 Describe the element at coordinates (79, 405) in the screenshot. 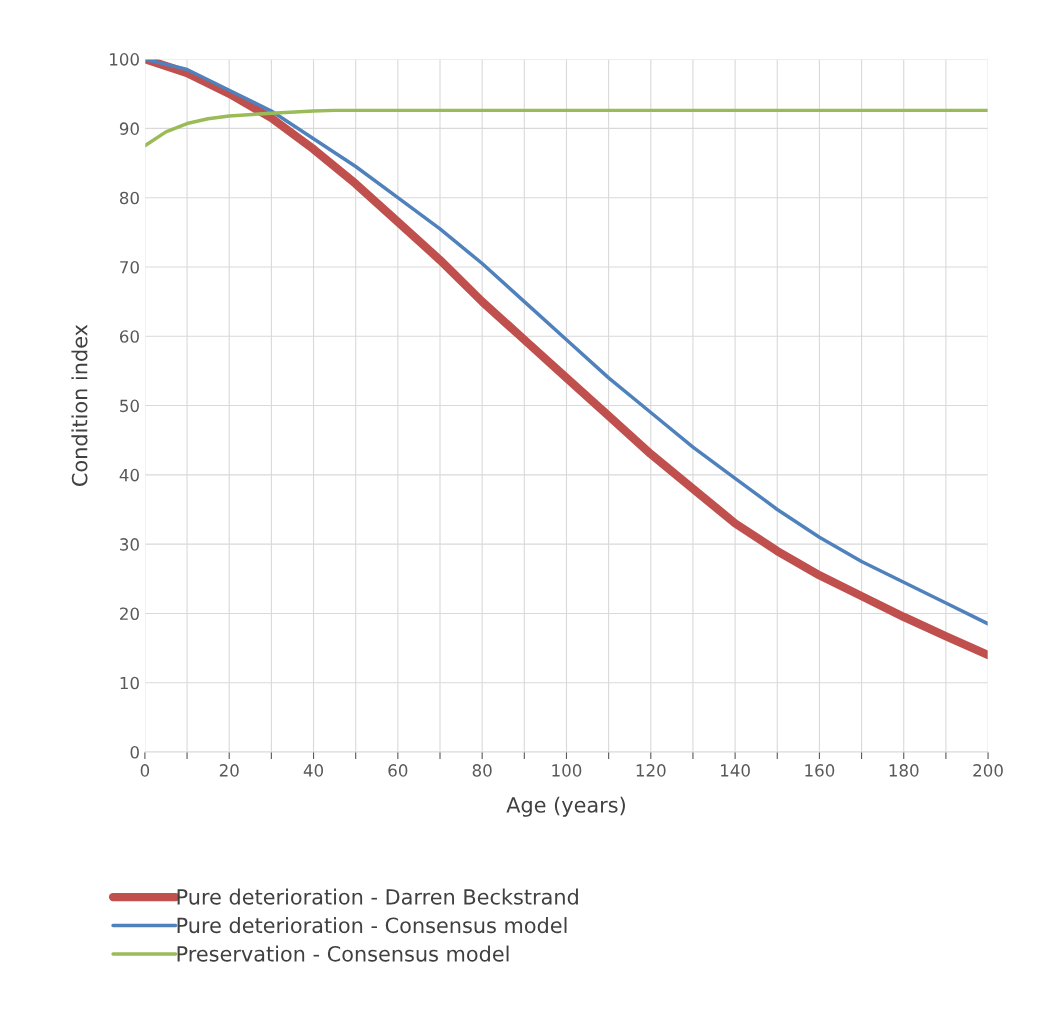

I see `y-axis-title: Condition index` at that location.